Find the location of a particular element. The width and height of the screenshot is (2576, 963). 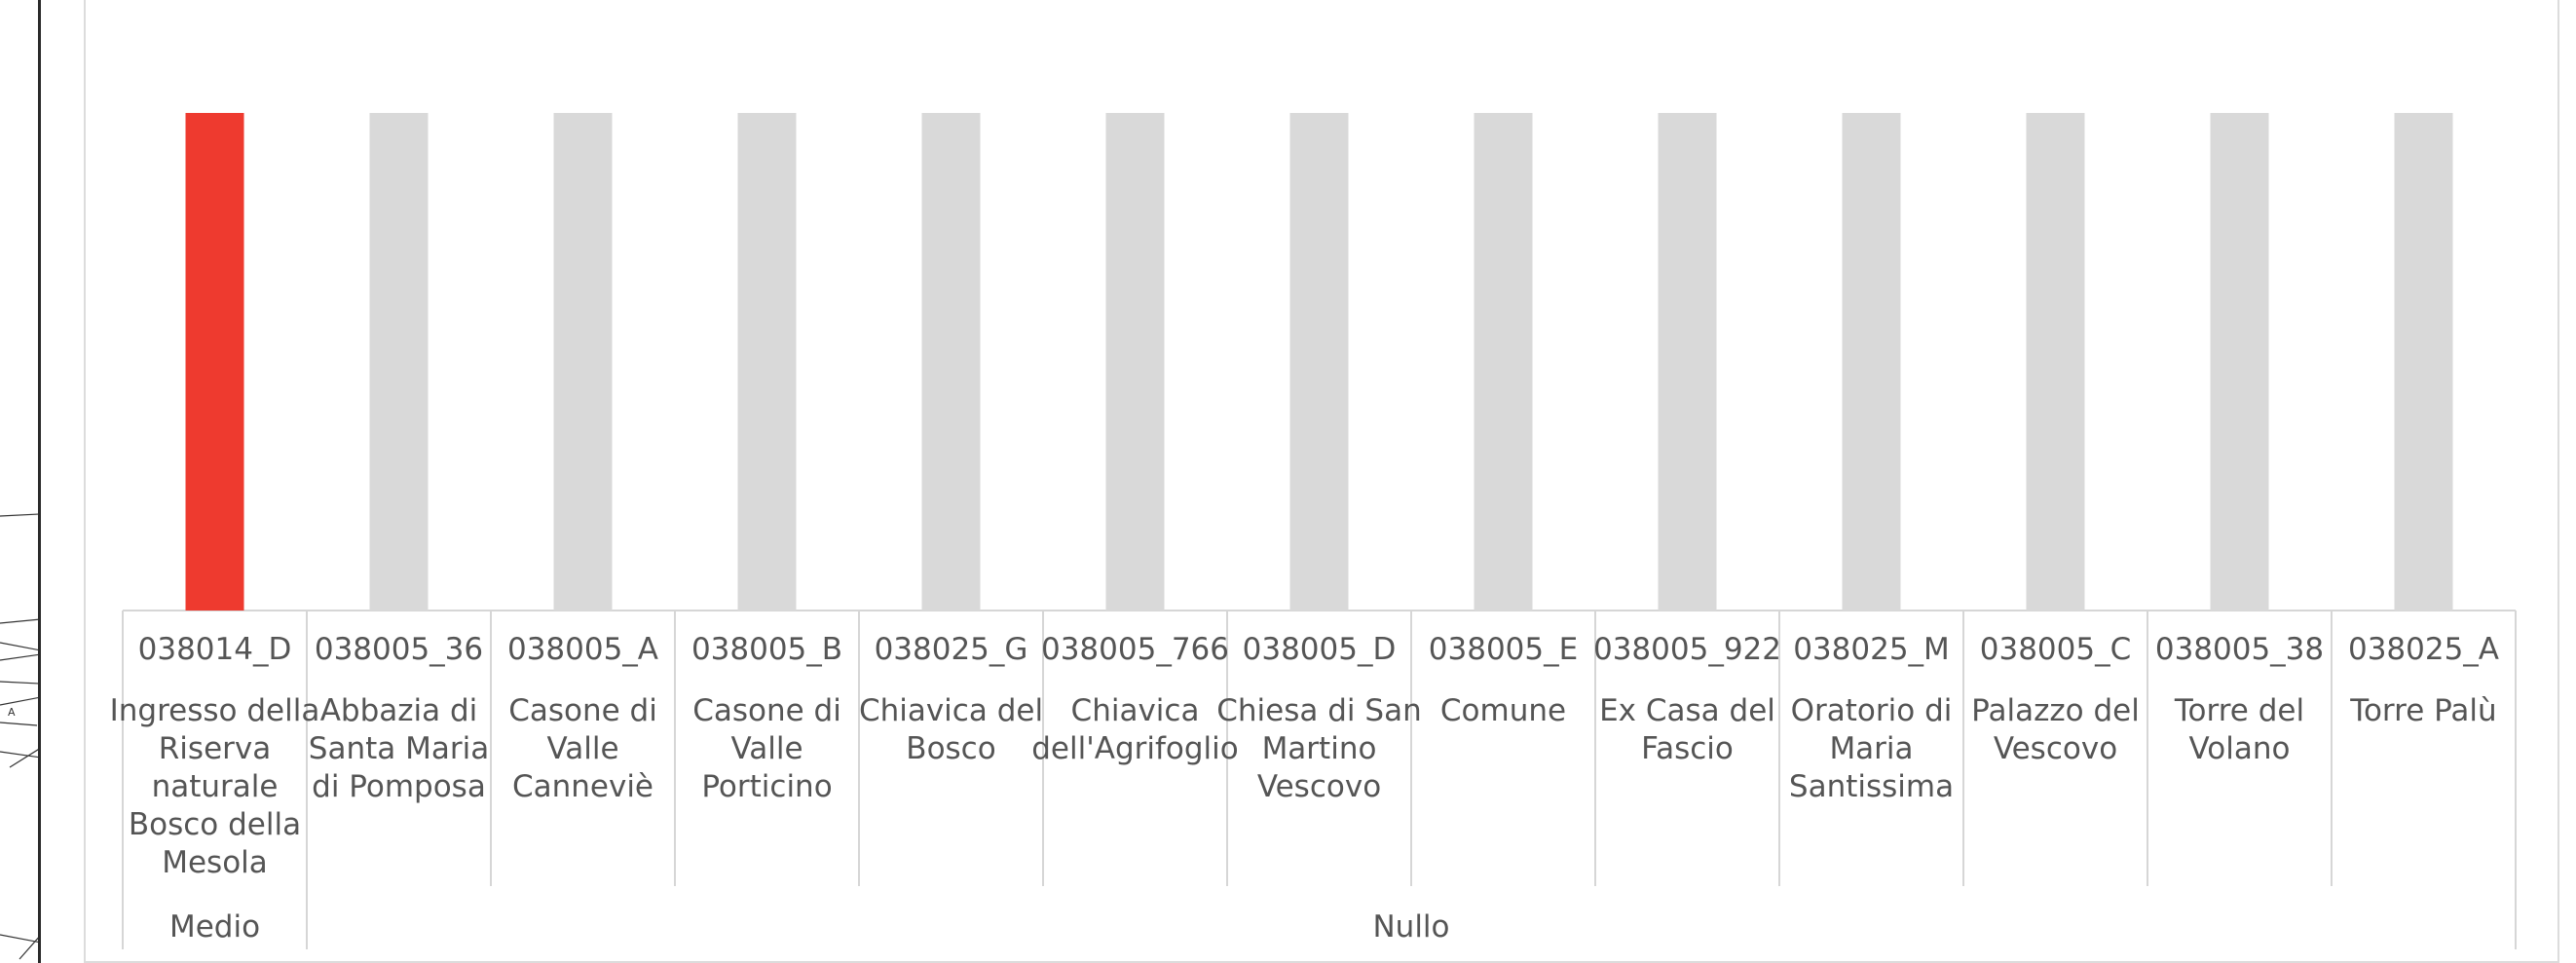

tick-label-name: Maria is located at coordinates (1871, 748).